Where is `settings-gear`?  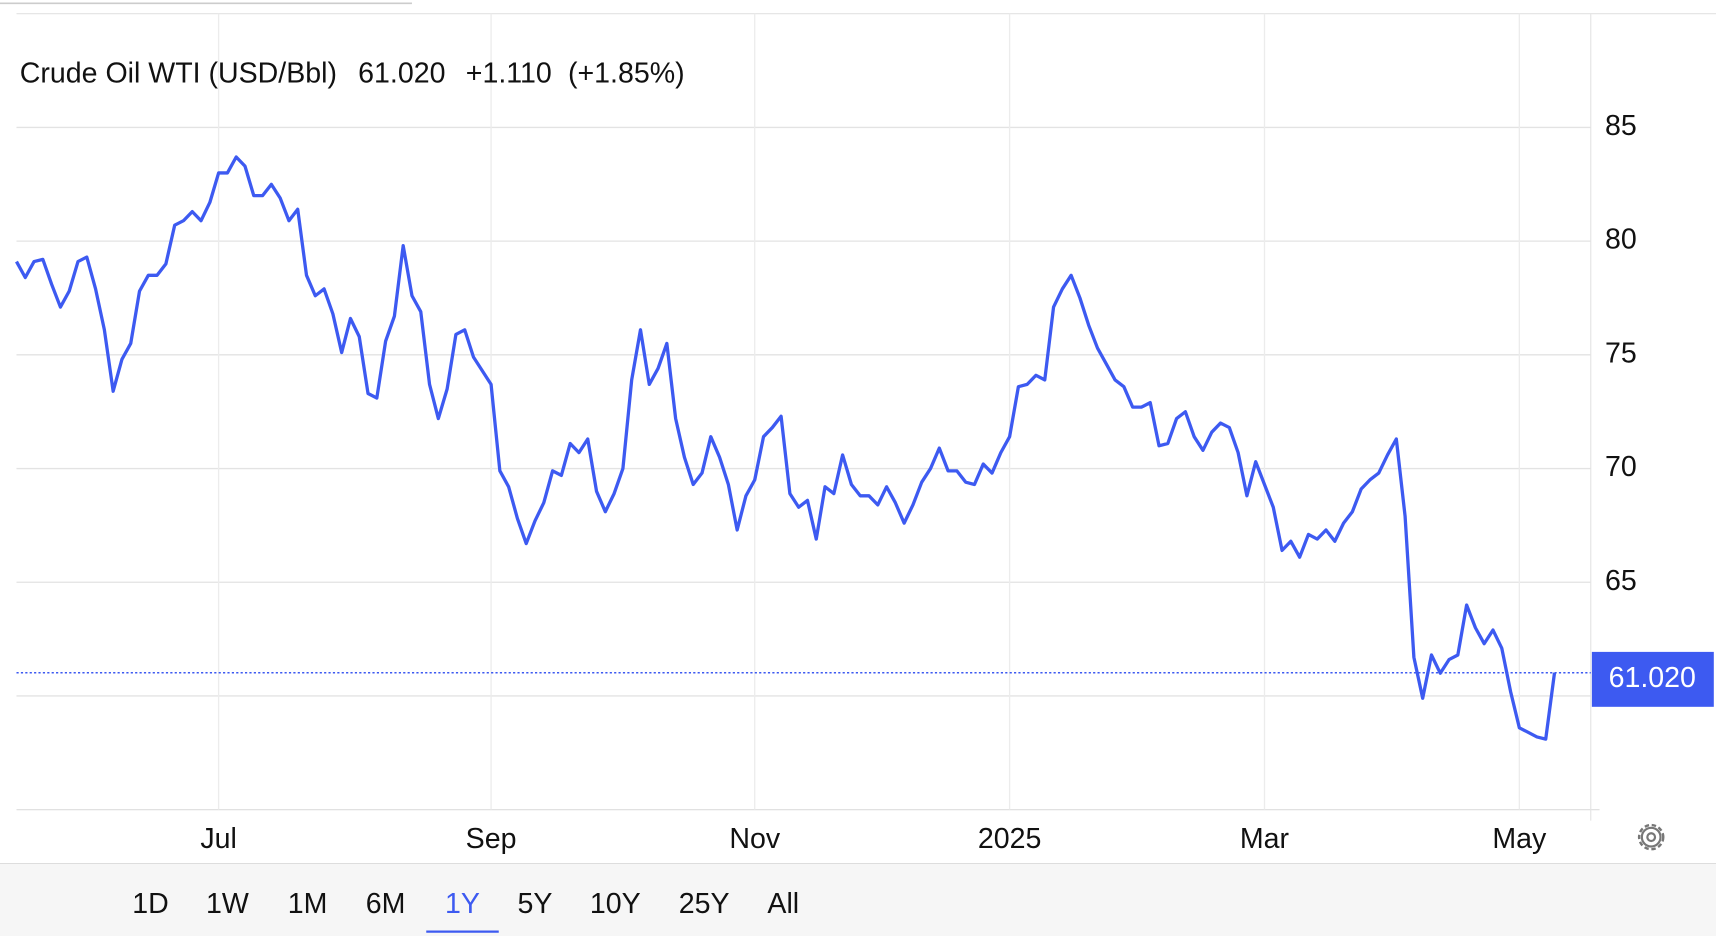
settings-gear is located at coordinates (1651, 837).